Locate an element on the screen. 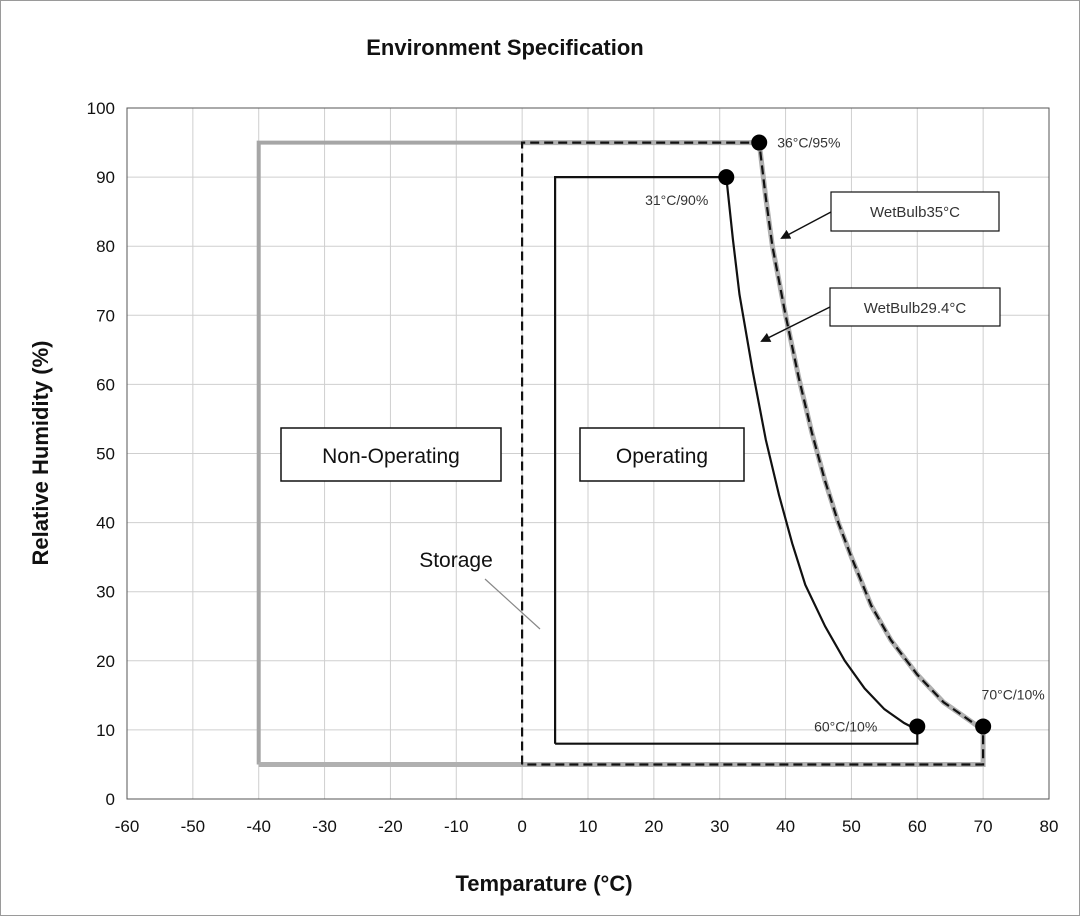 The width and height of the screenshot is (1080, 917). x-axis-ticks: -60 -50 -40 -30 -20 -10 0 10 20 30 40 50 60 70 80 is located at coordinates (587, 826).